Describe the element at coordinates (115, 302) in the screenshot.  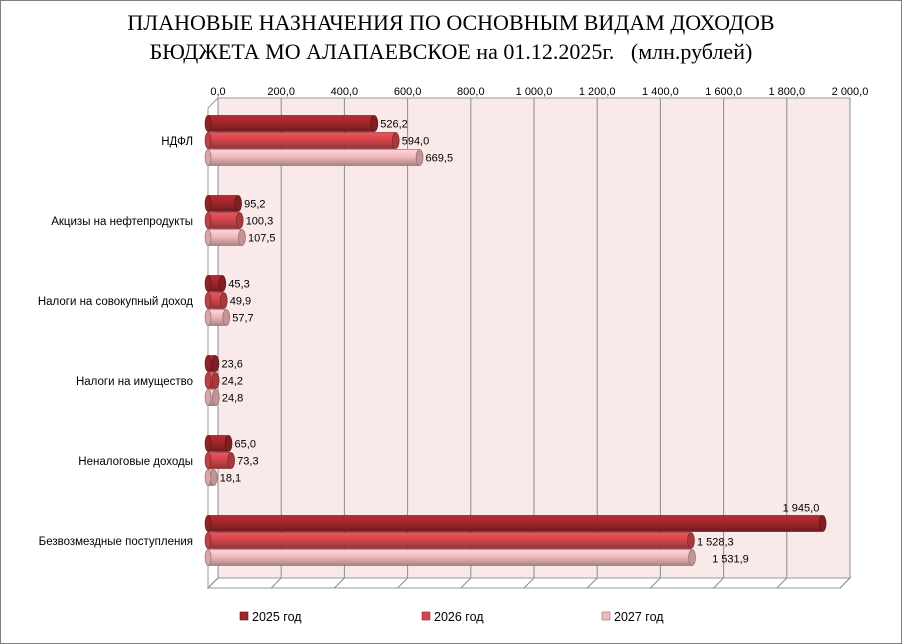
I see `category-label: Налоги на совокупный доход` at that location.